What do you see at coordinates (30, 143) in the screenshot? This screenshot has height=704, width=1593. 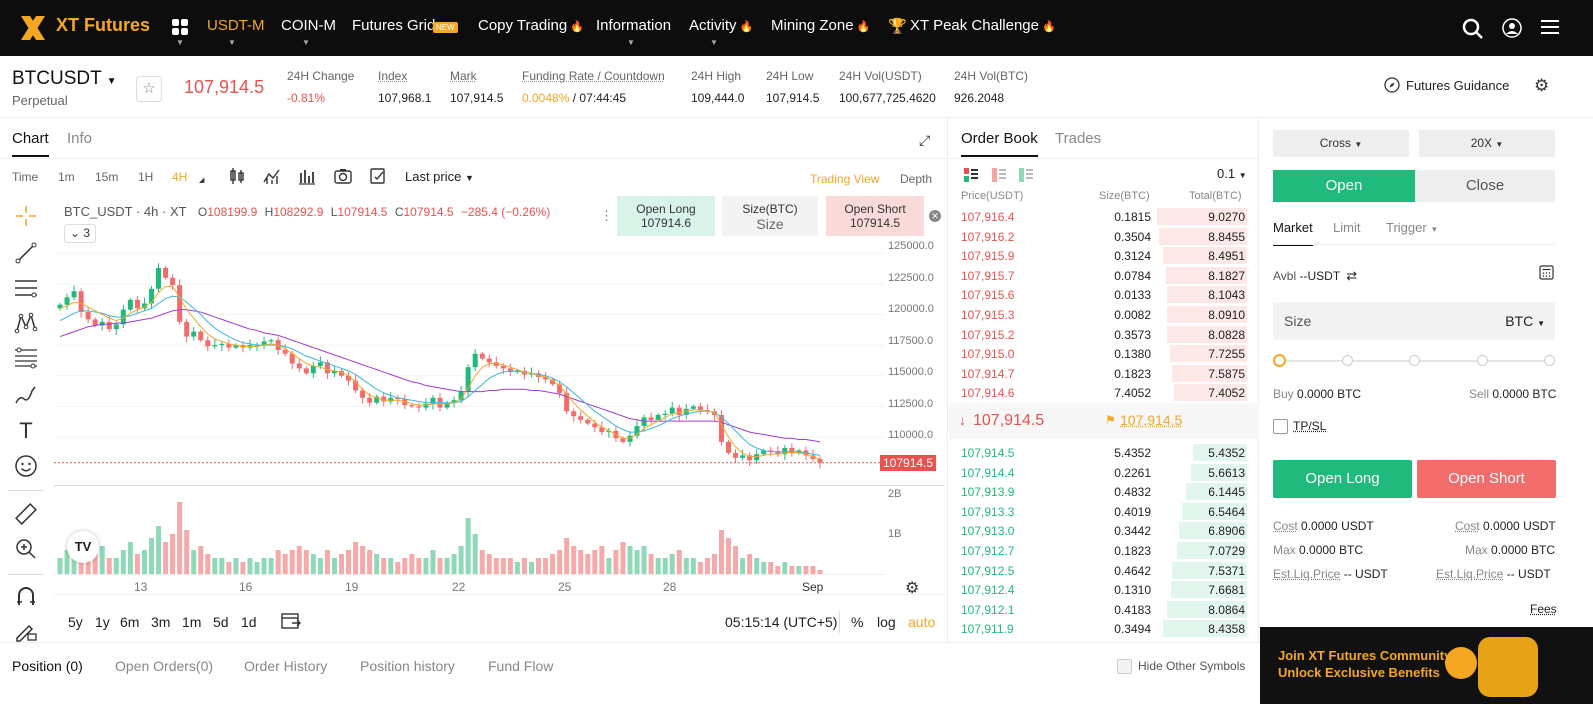 I see `tab-chart: Chart` at bounding box center [30, 143].